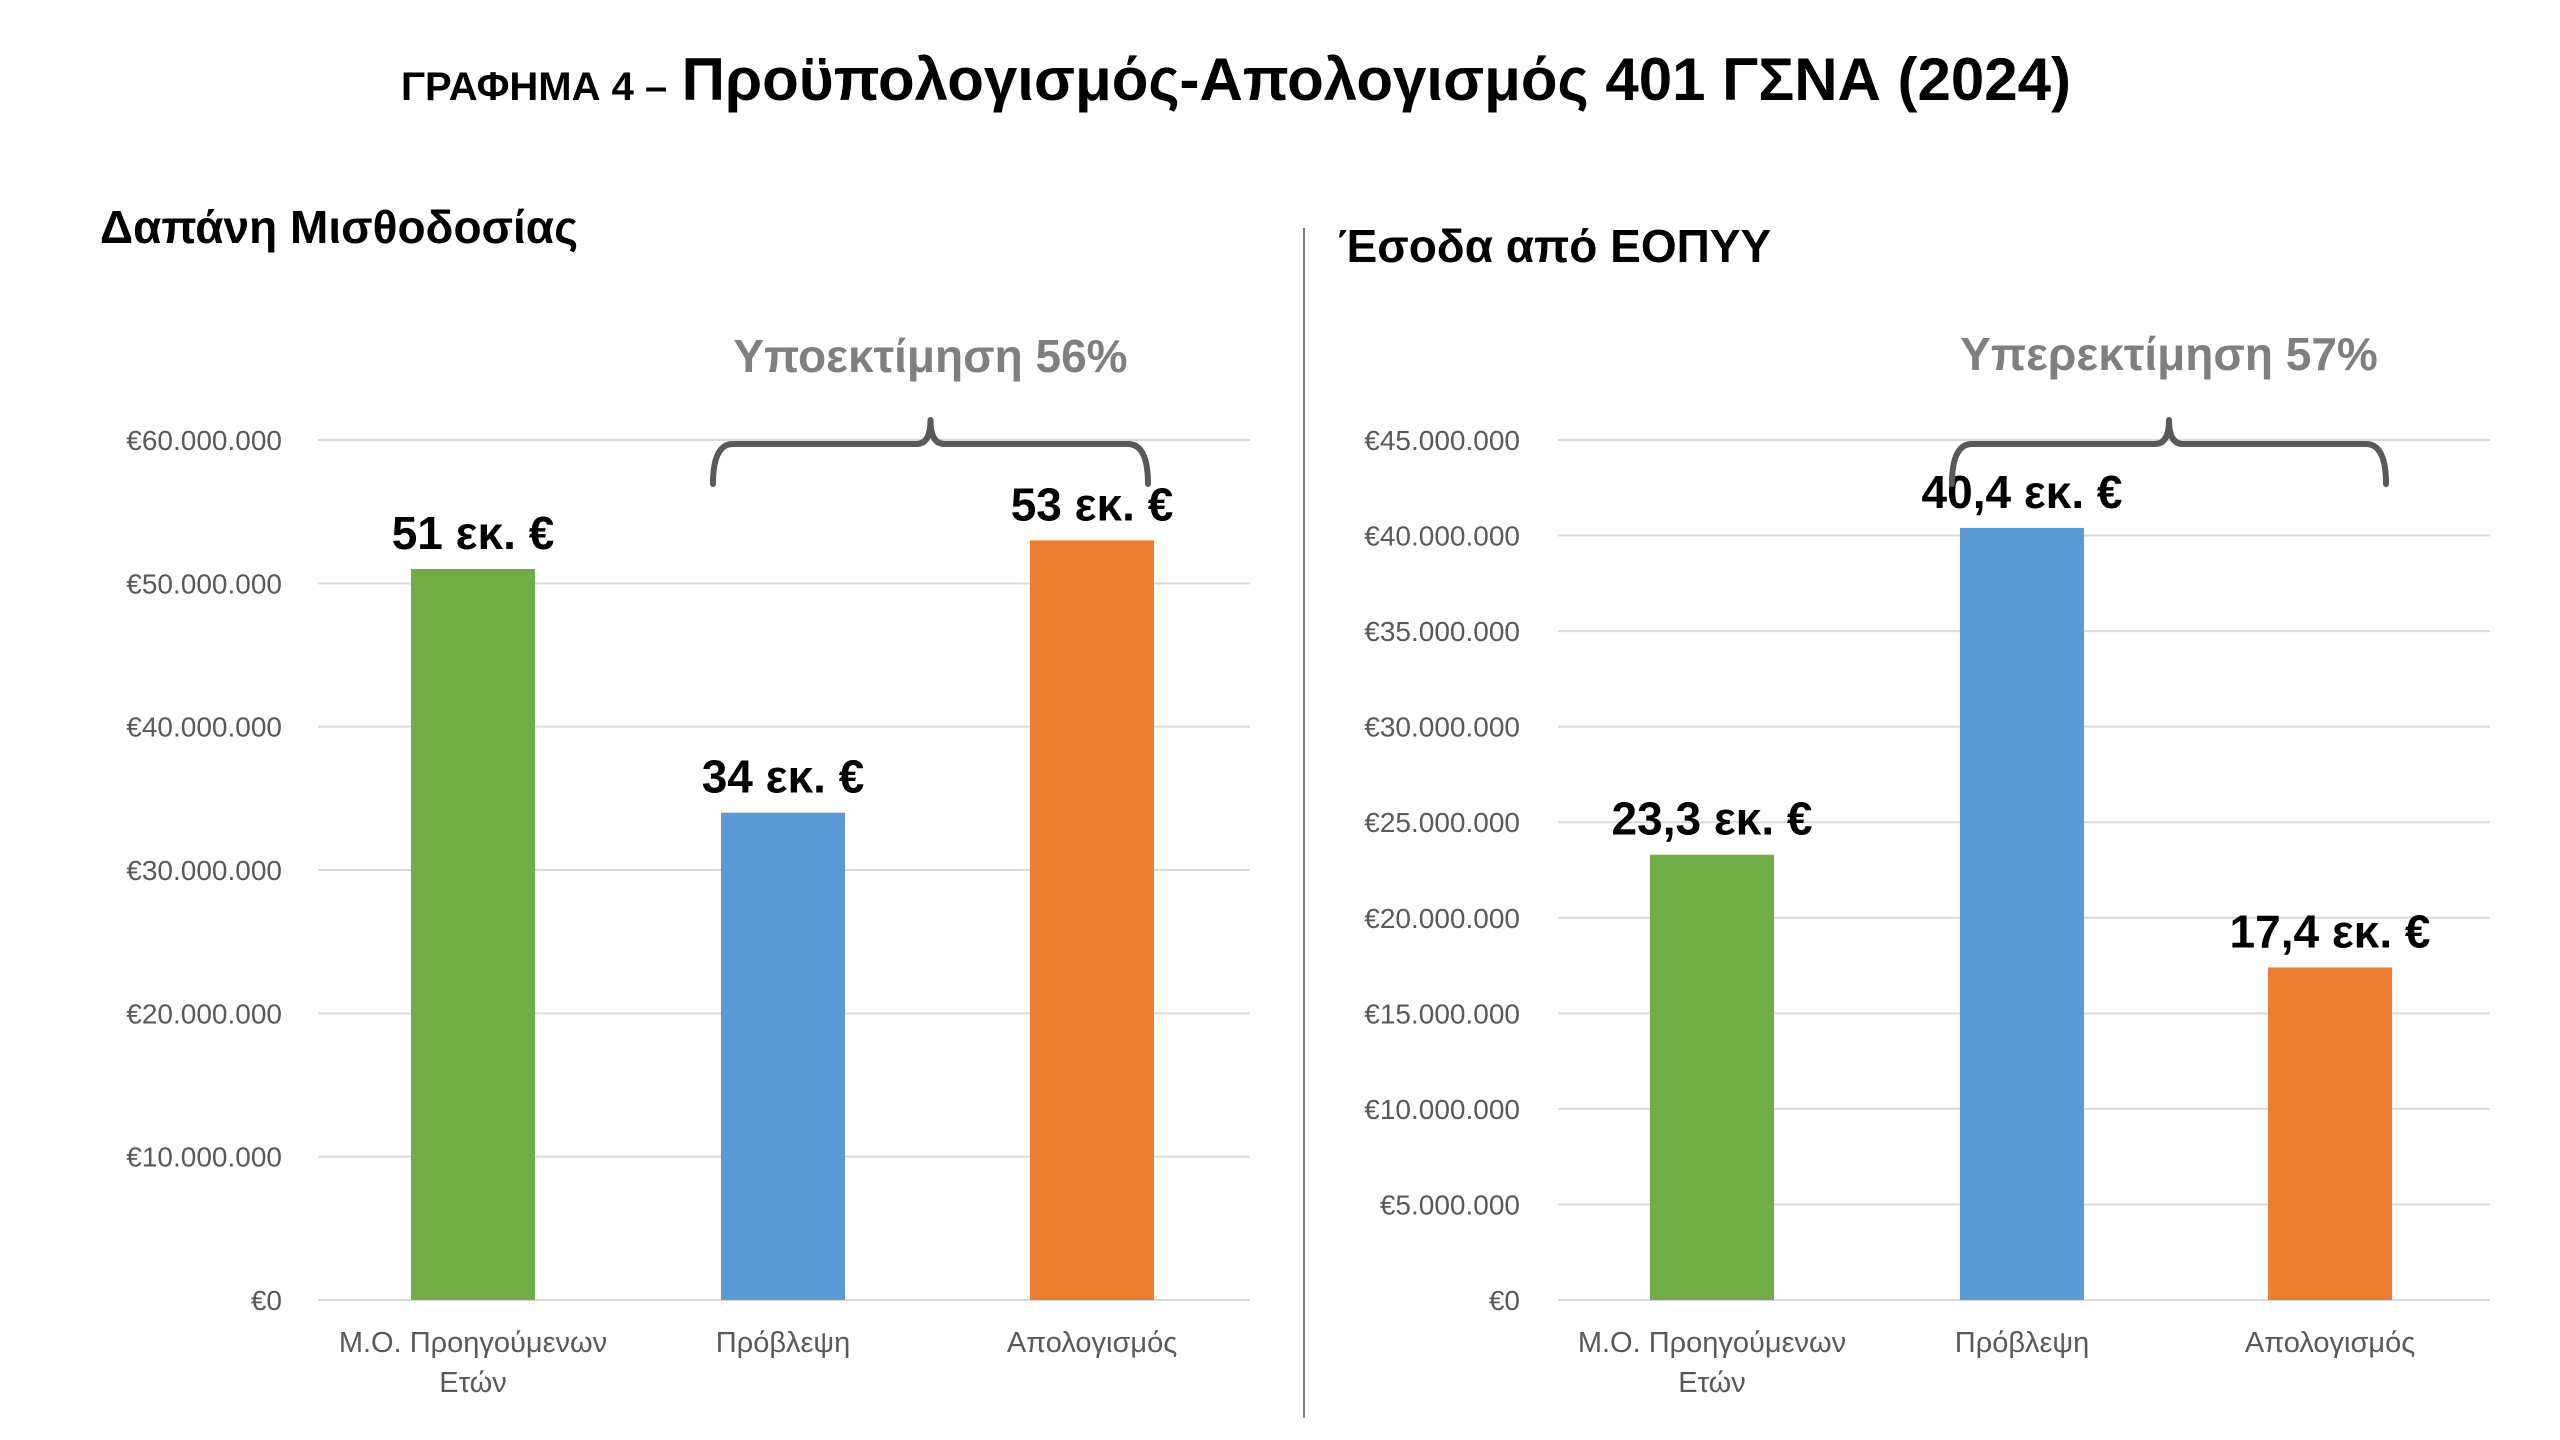 The width and height of the screenshot is (2560, 1440). What do you see at coordinates (2330, 931) in the screenshot?
I see `data-label: 17,4 εκ. €` at bounding box center [2330, 931].